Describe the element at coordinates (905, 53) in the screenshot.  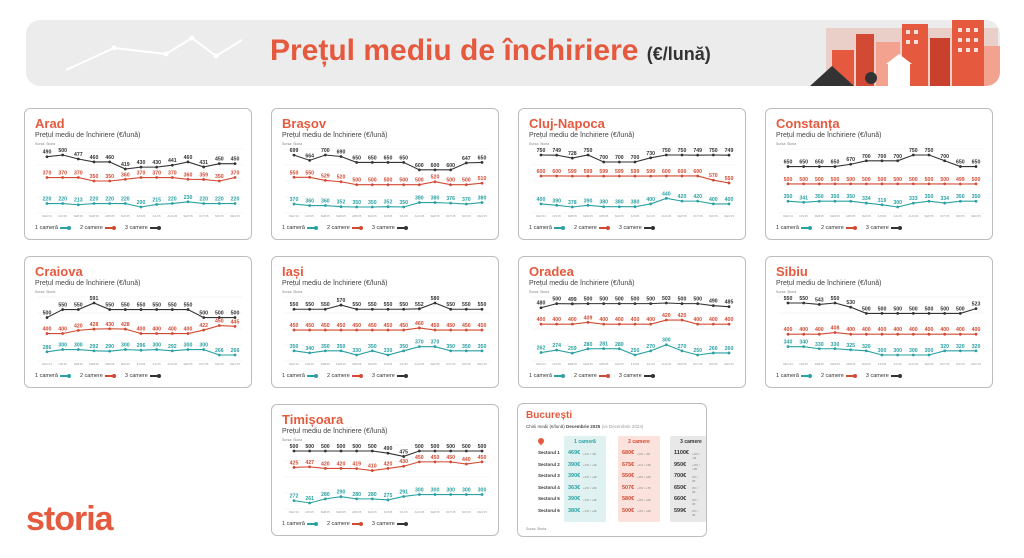
I see `city-skyline-illustration` at that location.